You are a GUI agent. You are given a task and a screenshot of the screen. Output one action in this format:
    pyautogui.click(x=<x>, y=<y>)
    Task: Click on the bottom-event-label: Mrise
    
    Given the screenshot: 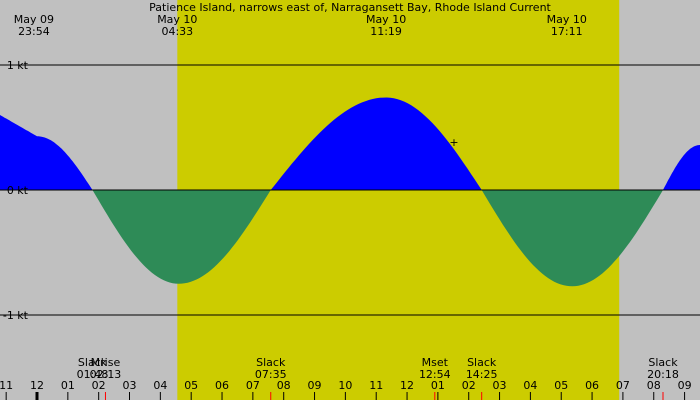 What is the action you would take?
    pyautogui.click(x=106, y=362)
    